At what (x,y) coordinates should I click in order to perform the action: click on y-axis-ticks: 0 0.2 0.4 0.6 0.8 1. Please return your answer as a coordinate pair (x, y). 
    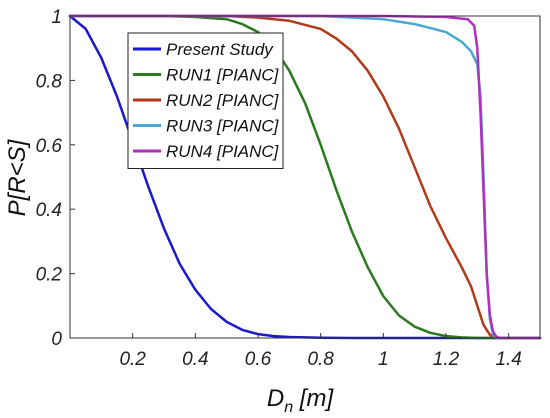
    Looking at the image, I should click on (55, 178).